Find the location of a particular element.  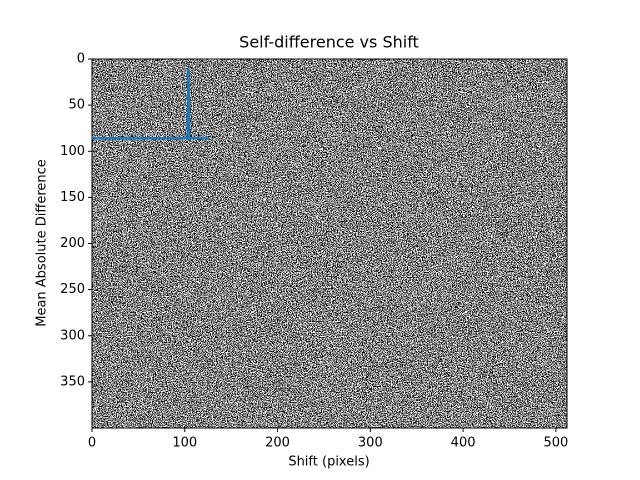

x-tick-label: 500 is located at coordinates (555, 443).